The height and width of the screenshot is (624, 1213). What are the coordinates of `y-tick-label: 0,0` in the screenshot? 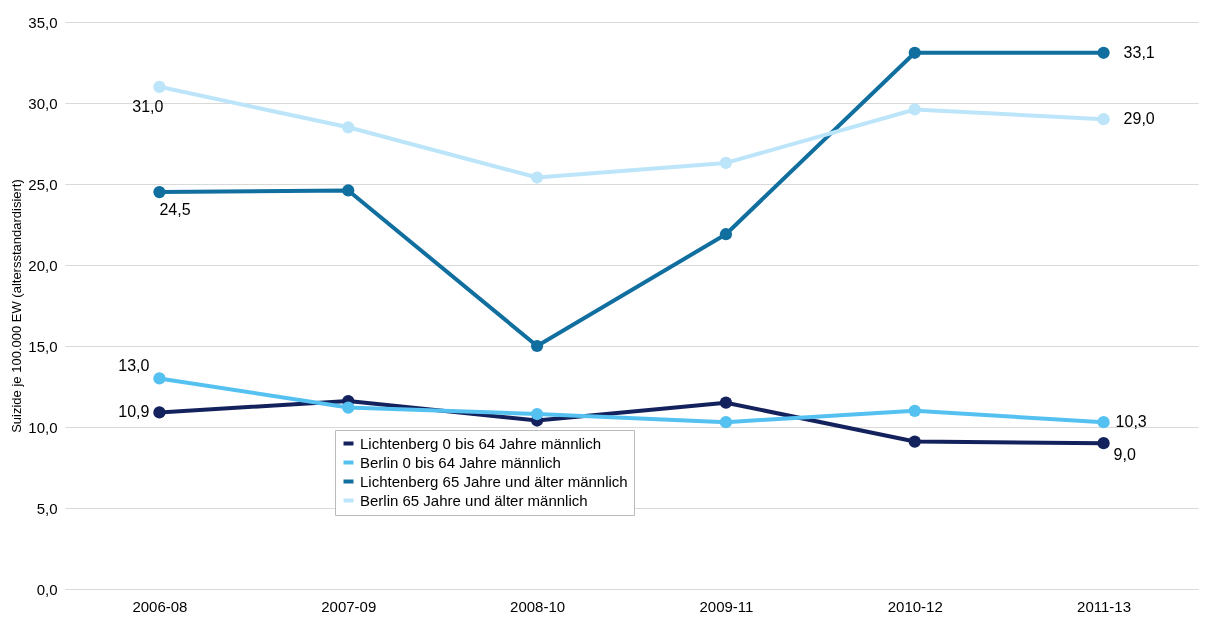 It's located at (47, 589).